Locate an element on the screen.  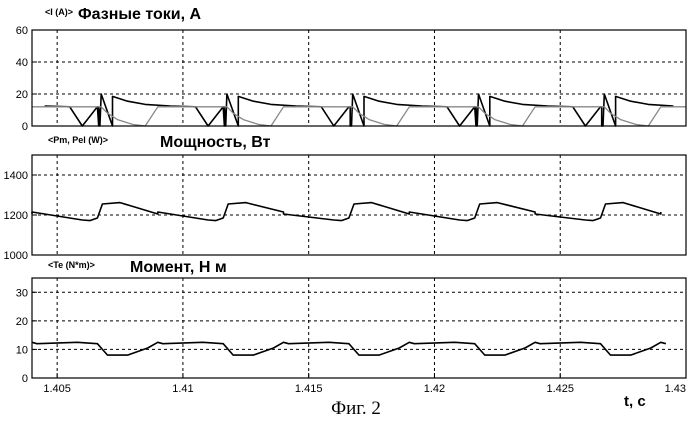
panel-signal-tag: <Te (N*m)> is located at coordinates (71, 265).